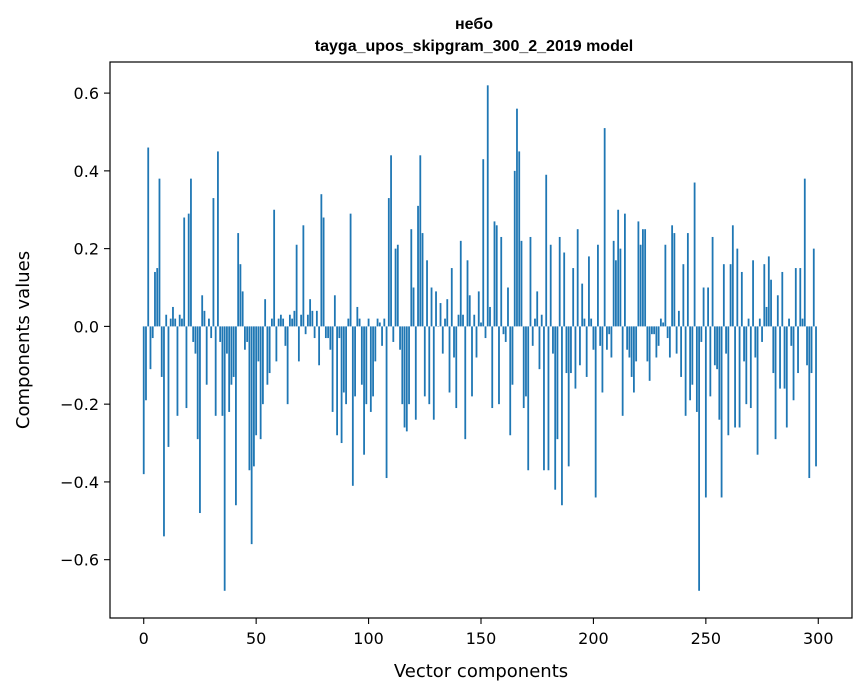  Describe the element at coordinates (481, 671) in the screenshot. I see `x-axis-label: Vector components` at that location.